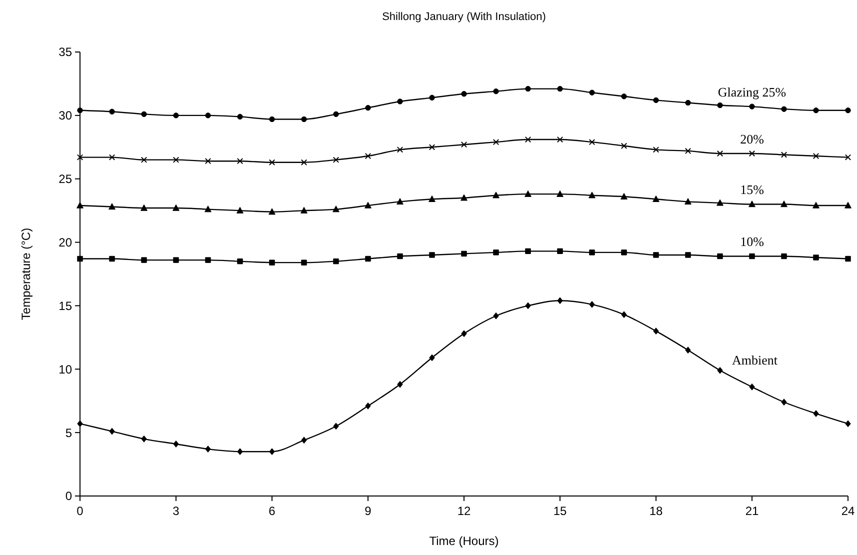 This screenshot has width=857, height=555. Describe the element at coordinates (65, 305) in the screenshot. I see `y-tick-label: 15` at that location.